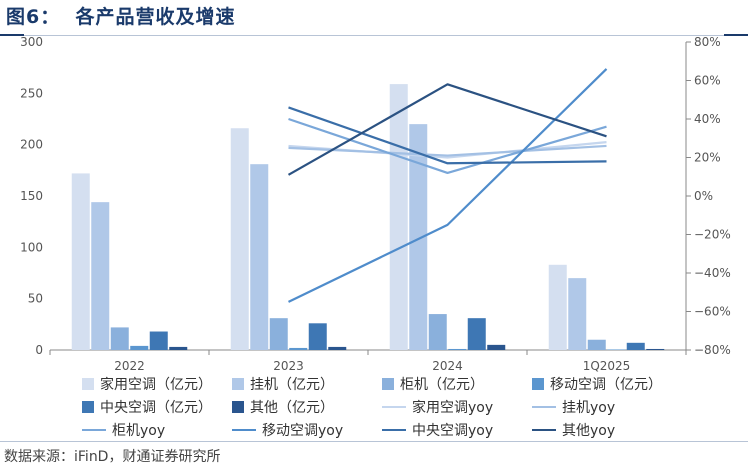 This screenshot has height=472, width=748. I want to click on legend-label: 家用空调yoy, so click(453, 407).